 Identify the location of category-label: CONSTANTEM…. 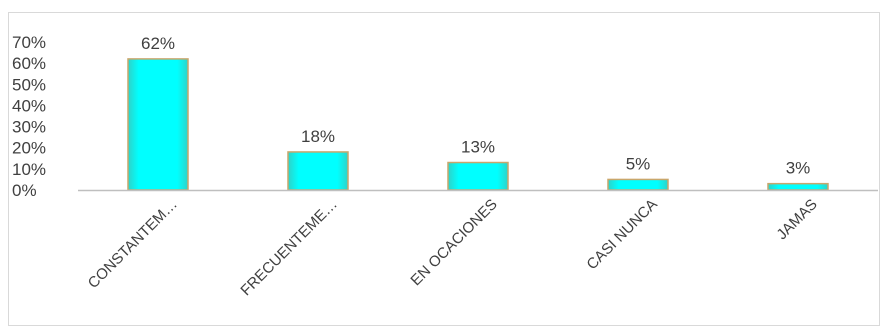
(133, 244).